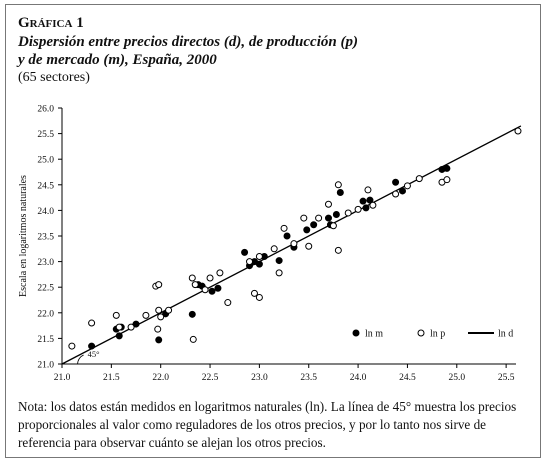  Describe the element at coordinates (308, 378) in the screenshot. I see `x-tick-label: 23.5` at that location.